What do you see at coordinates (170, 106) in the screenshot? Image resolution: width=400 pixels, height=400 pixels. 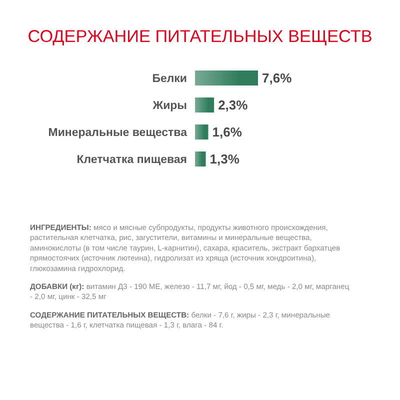 I see `y-tick-label: Жиры` at bounding box center [170, 106].